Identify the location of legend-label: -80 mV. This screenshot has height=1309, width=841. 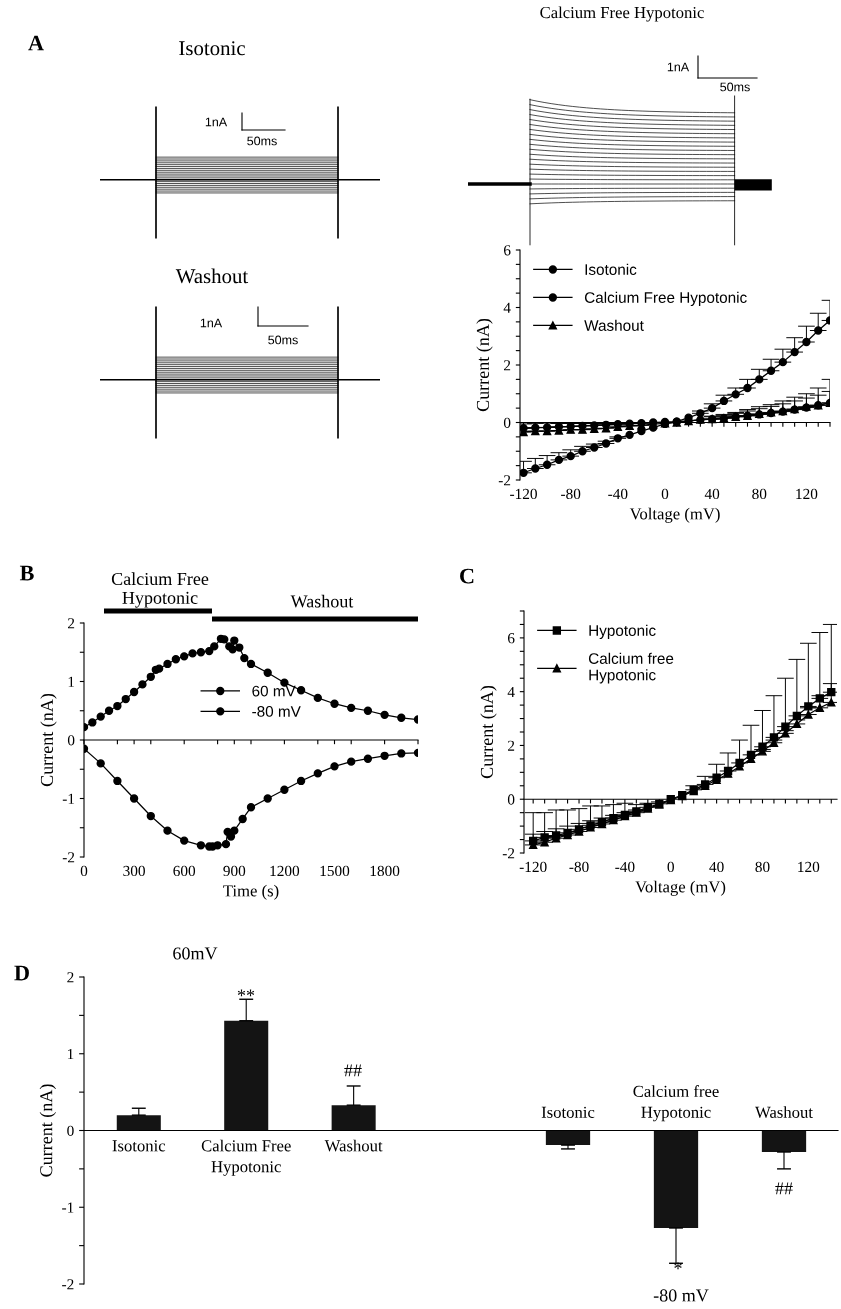
(276, 711).